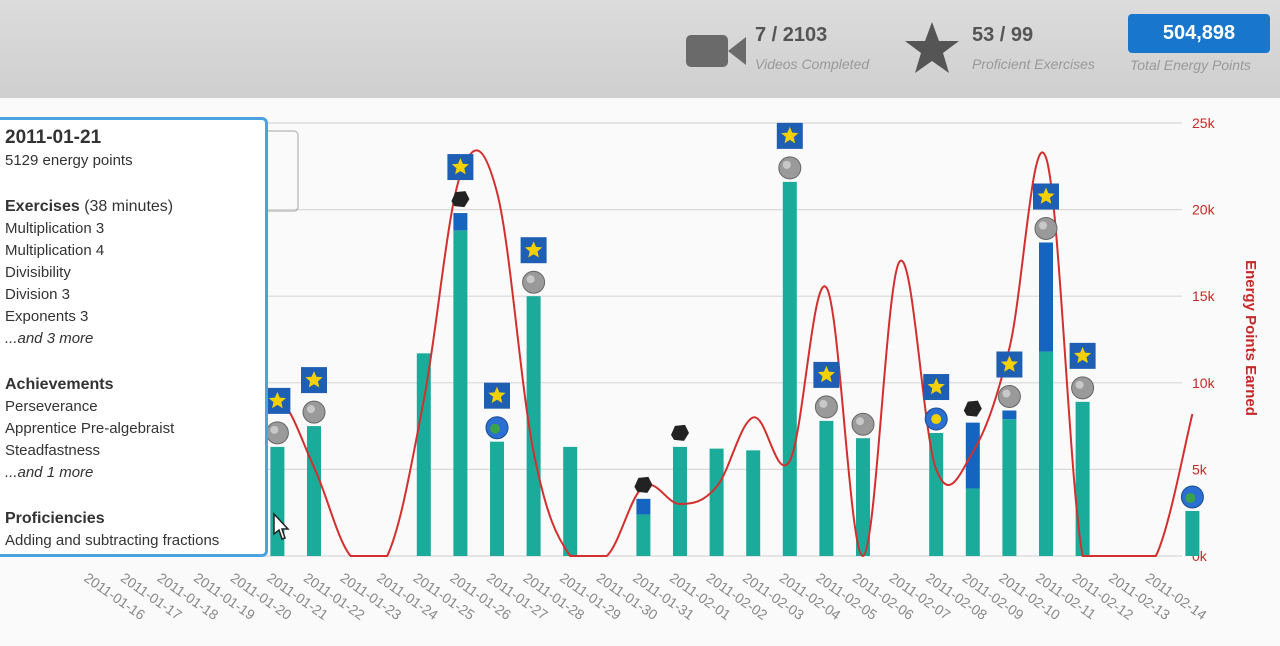  I want to click on tooltip-exercise-item: Multiplication 4, so click(55, 250).